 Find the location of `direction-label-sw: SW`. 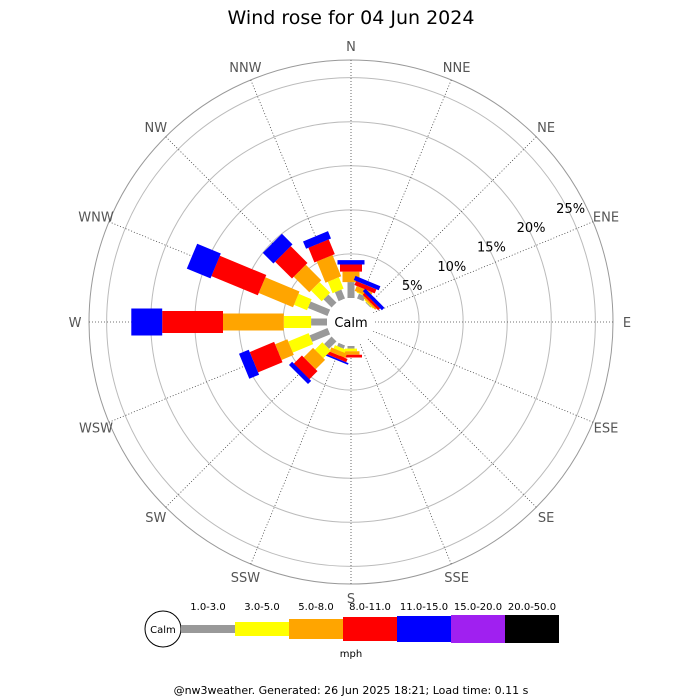

direction-label-sw: SW is located at coordinates (155, 518).